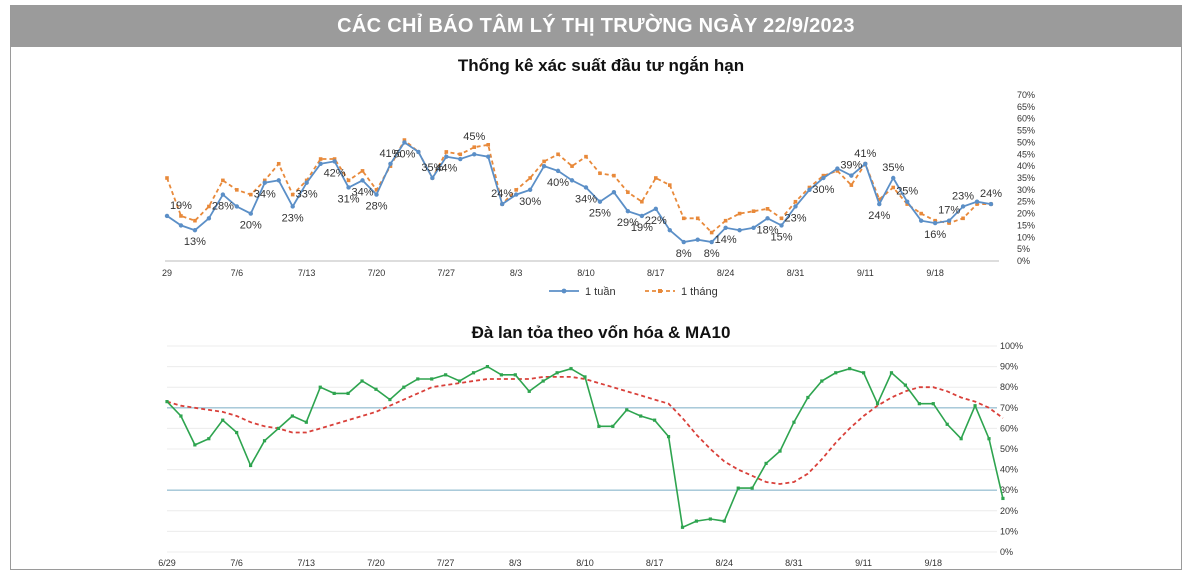  I want to click on data-label: 25%, so click(907, 192).